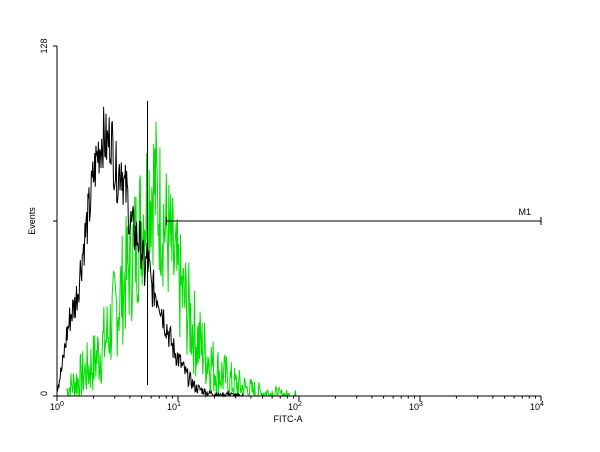  I want to click on x-axis-title: FITC-A, so click(288, 419).